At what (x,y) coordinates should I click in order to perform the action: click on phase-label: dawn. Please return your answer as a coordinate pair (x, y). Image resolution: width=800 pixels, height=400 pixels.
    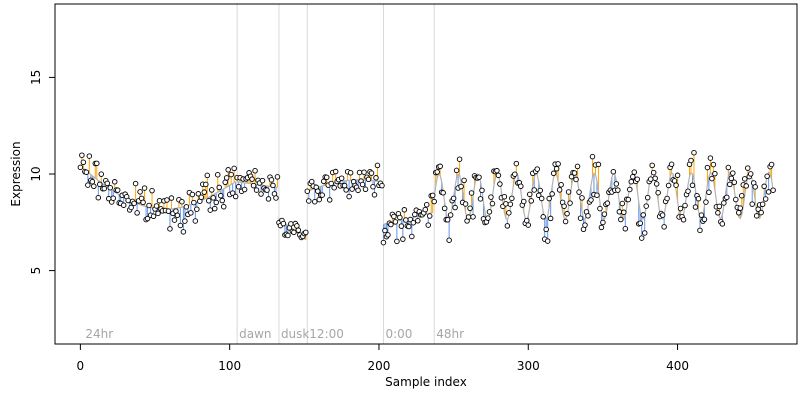
    Looking at the image, I should click on (255, 334).